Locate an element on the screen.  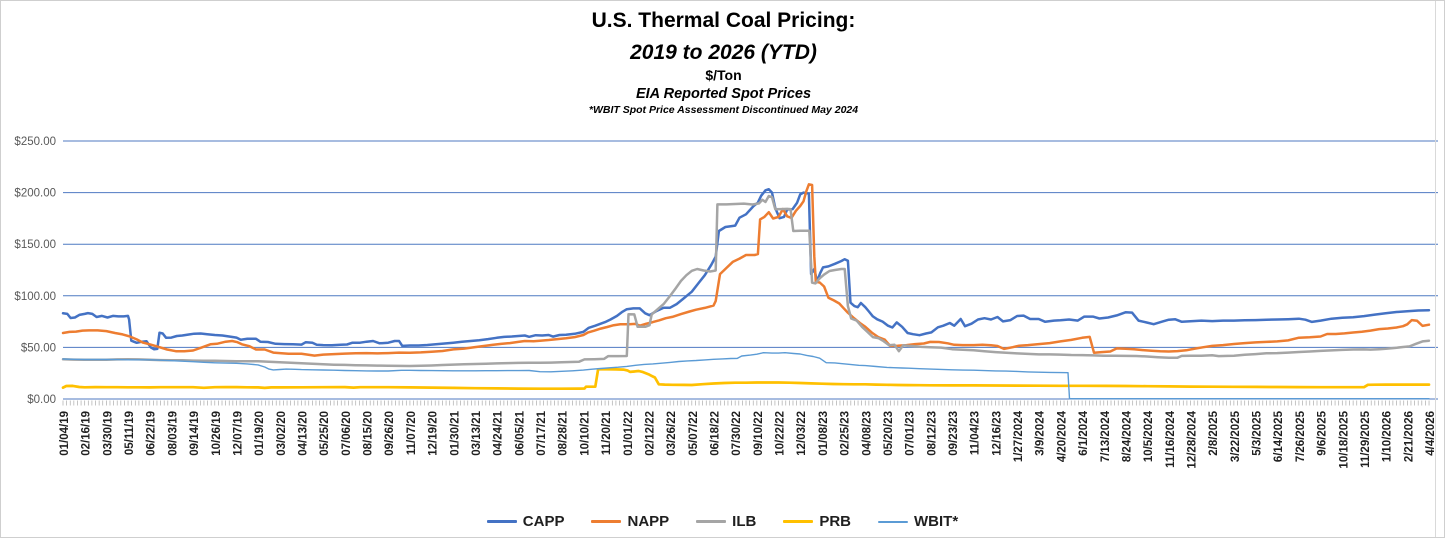
x-axis-label: 02/16/19 is located at coordinates (87, 433).